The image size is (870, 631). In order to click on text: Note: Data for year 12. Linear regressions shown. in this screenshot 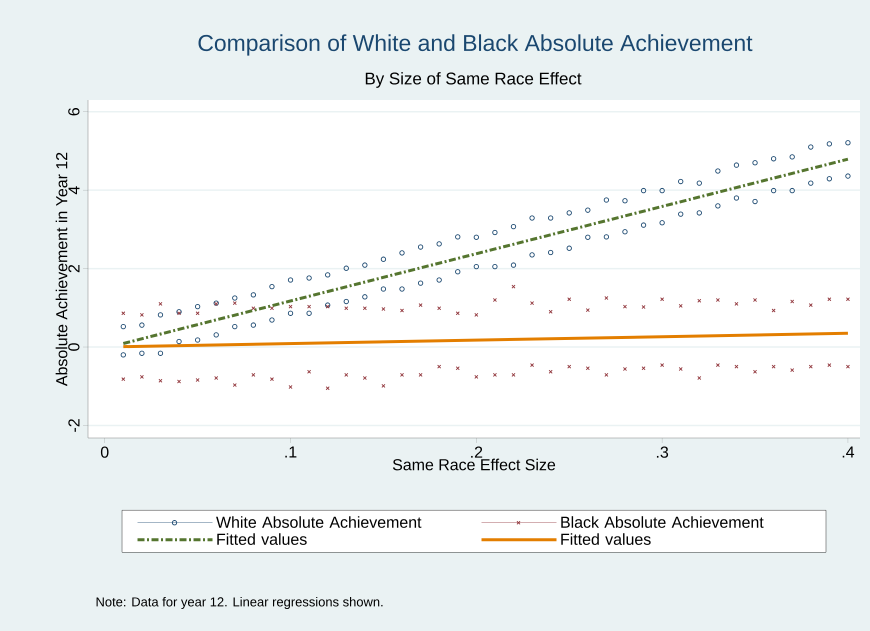, I will do `click(239, 603)`.